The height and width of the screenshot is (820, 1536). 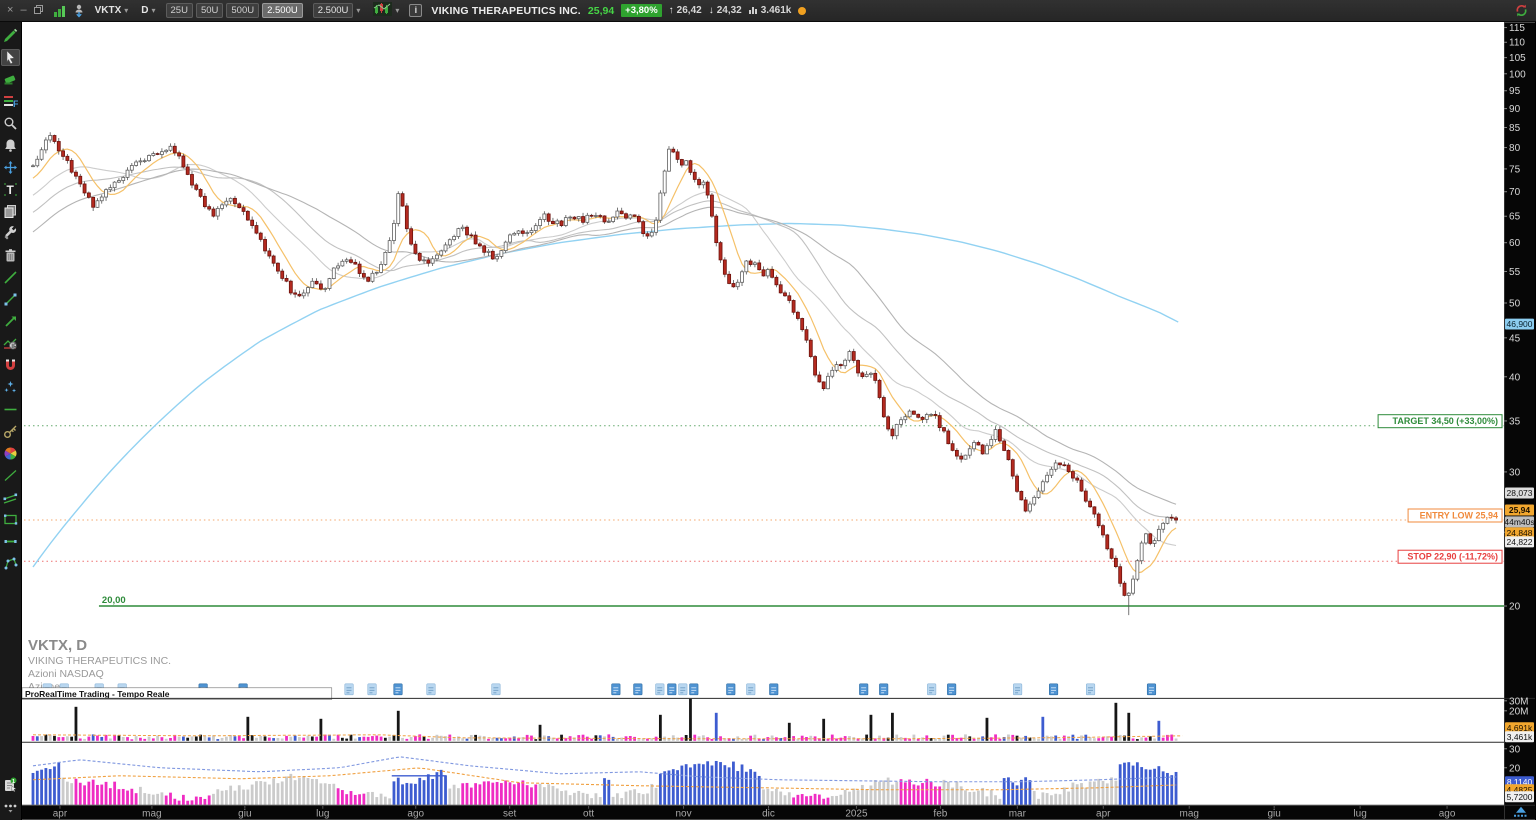 I want to click on tool-draw-pencil, so click(x=10, y=35).